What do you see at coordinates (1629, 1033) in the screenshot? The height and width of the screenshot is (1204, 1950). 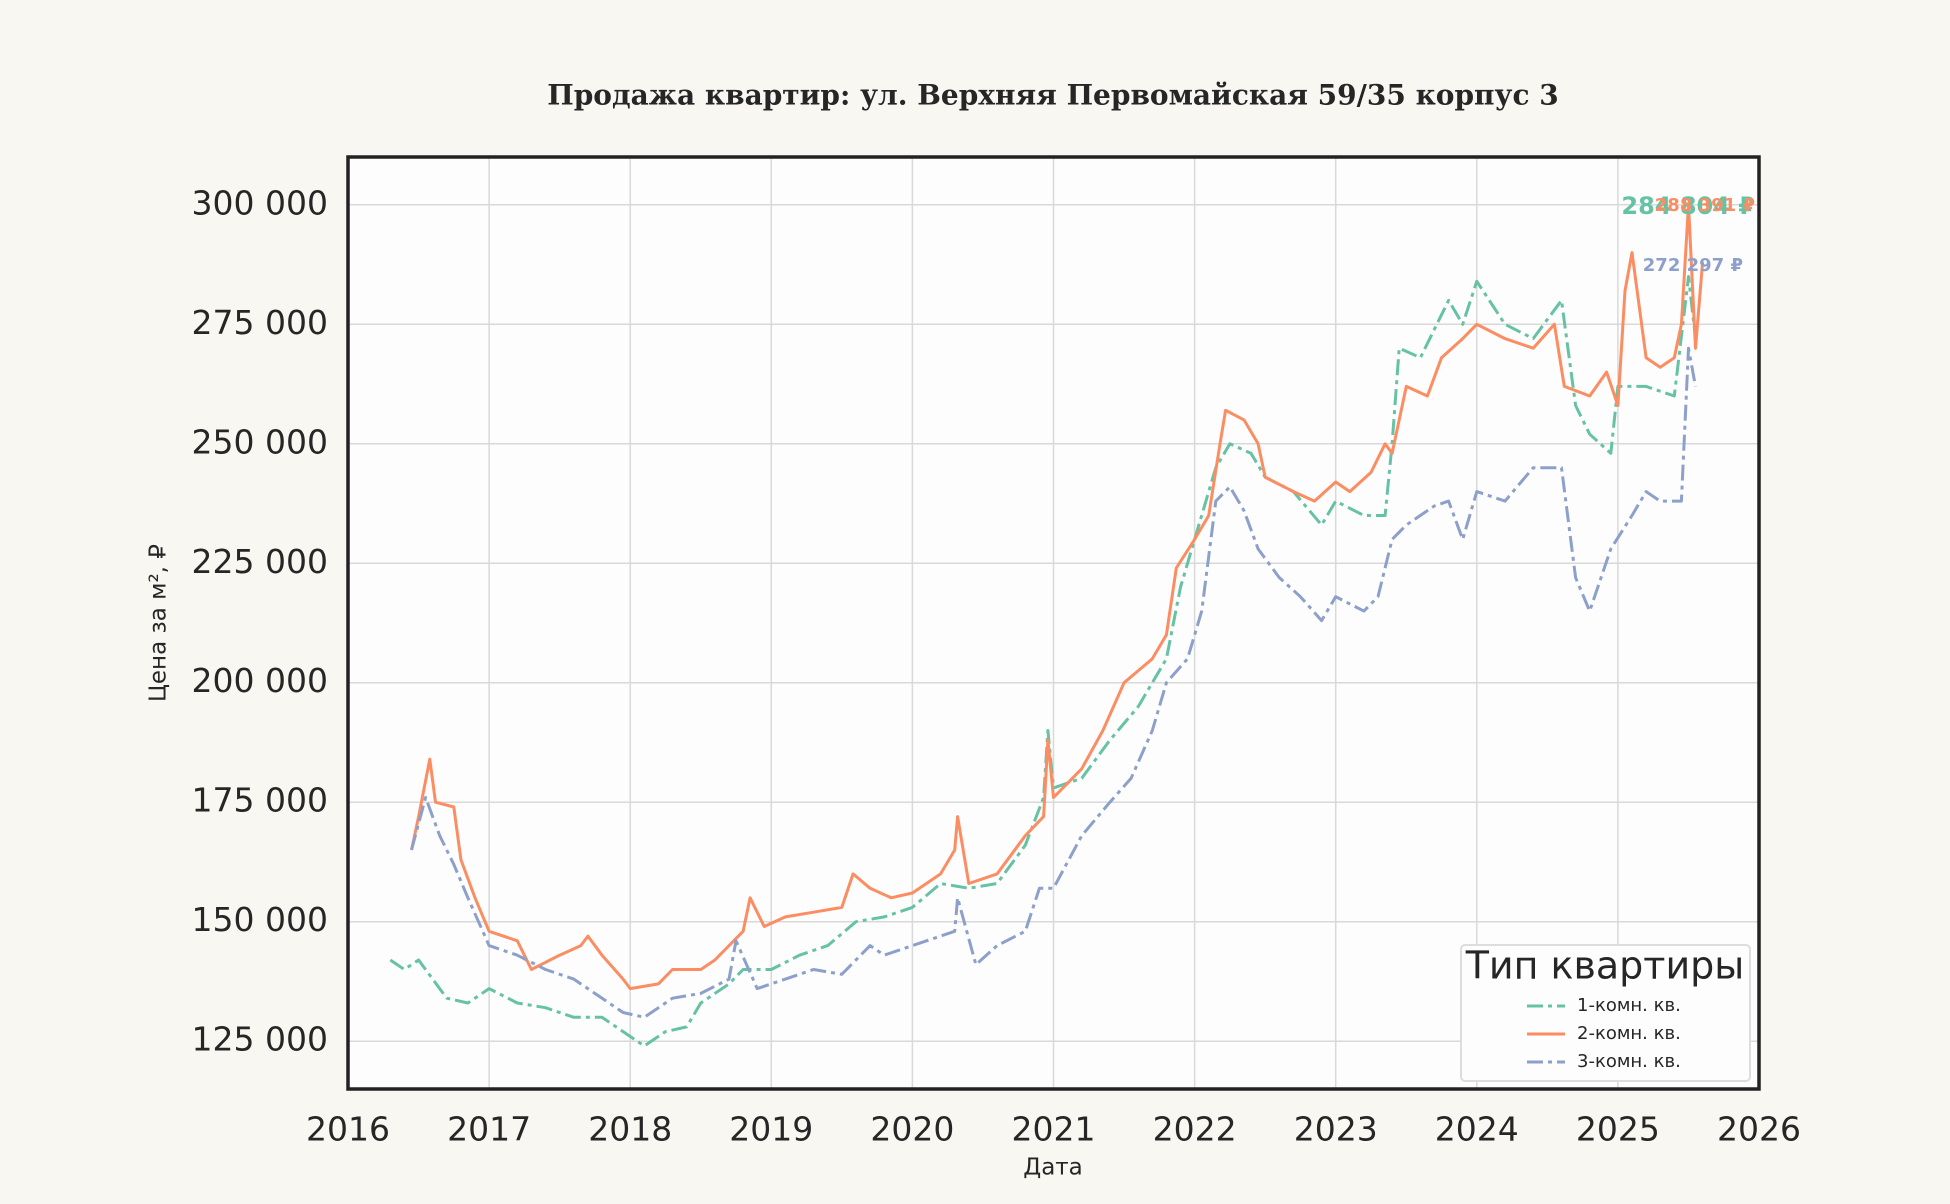 I see `legend-label: 2-комн. кв.` at bounding box center [1629, 1033].